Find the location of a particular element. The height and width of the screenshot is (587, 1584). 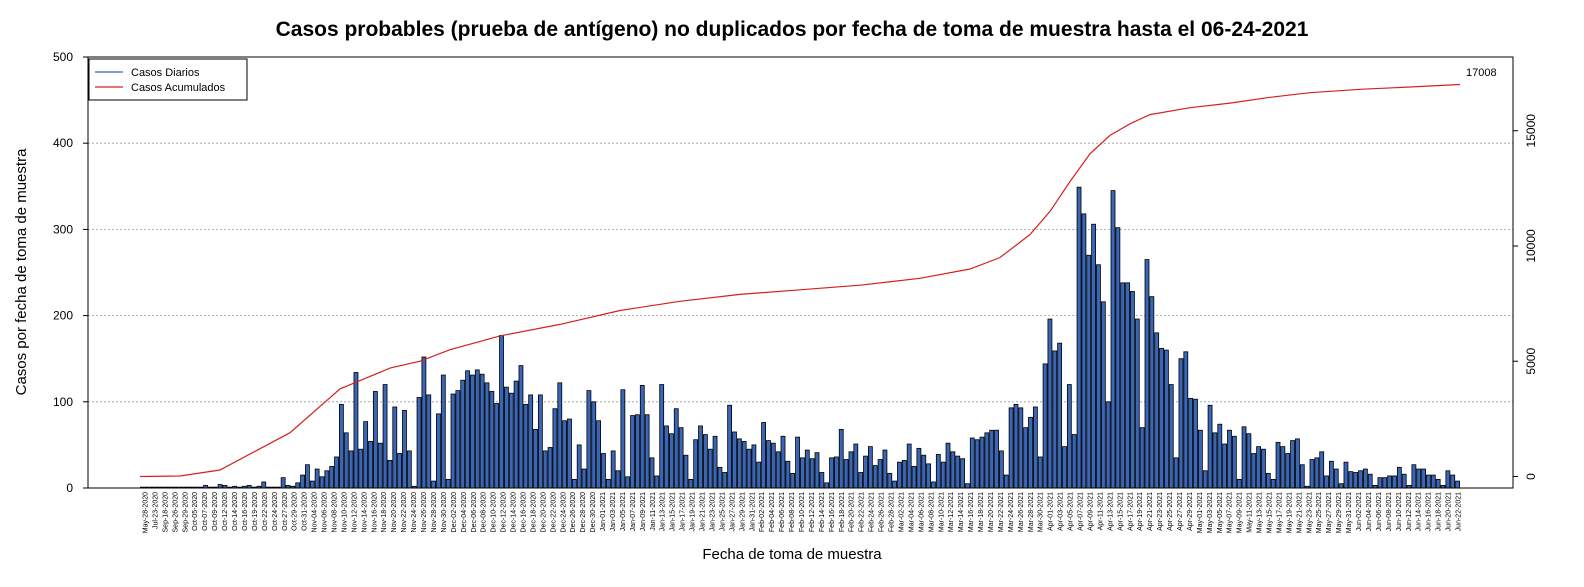

x-tick-label: Nov-04-2020 is located at coordinates (315, 512).